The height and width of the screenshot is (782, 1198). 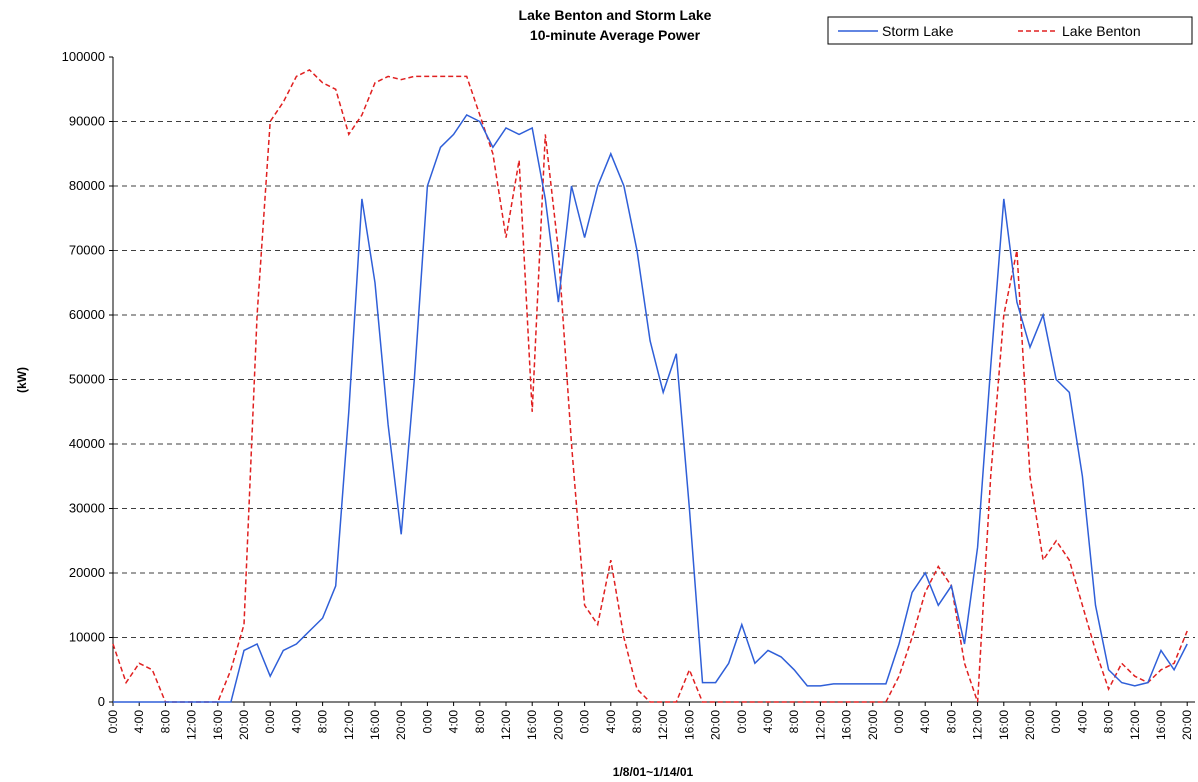 What do you see at coordinates (1010, 30) in the screenshot?
I see `legend-box` at bounding box center [1010, 30].